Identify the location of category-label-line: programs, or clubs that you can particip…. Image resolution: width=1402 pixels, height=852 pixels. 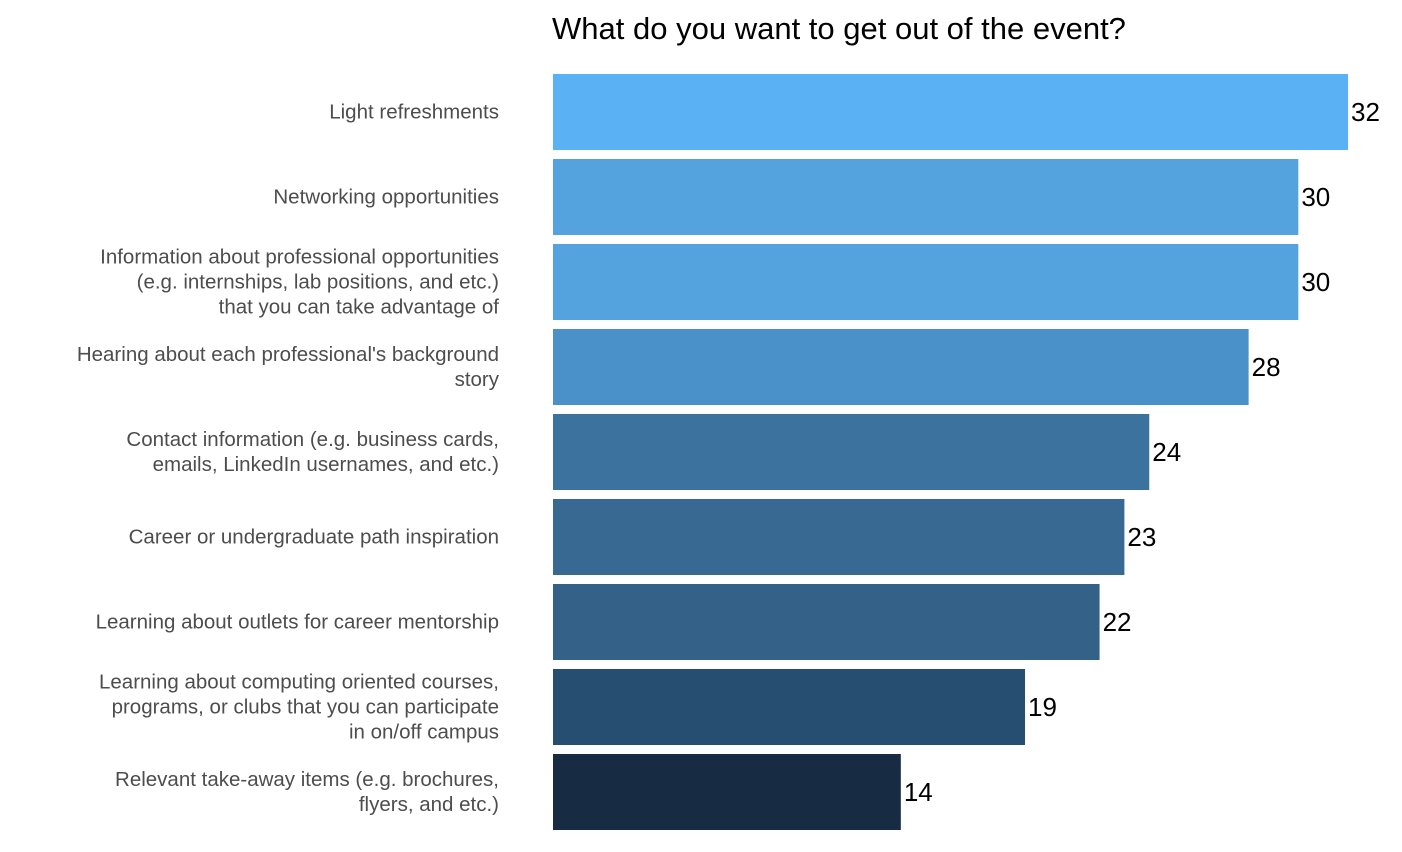
(305, 707).